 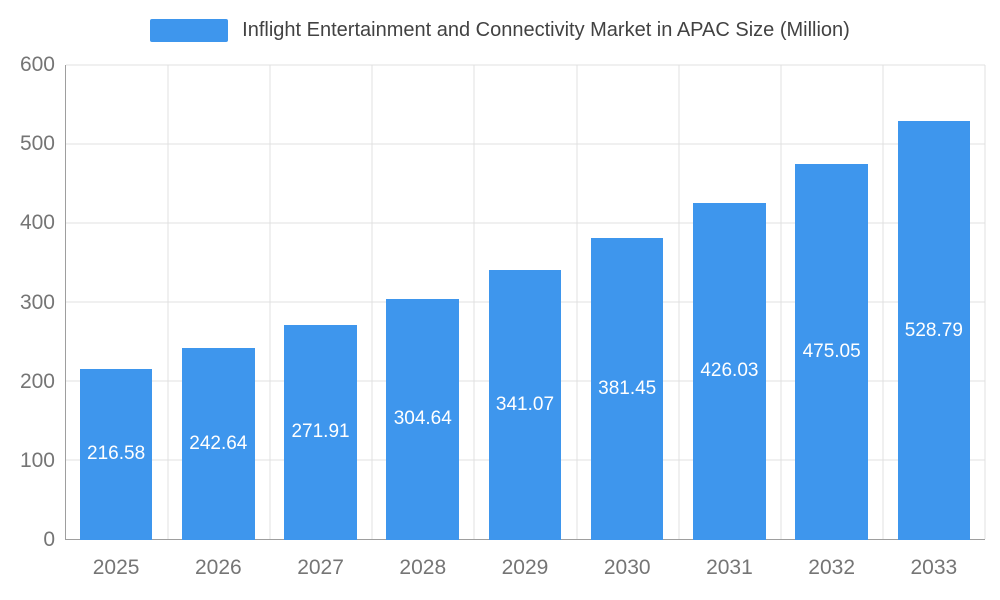 What do you see at coordinates (37, 460) in the screenshot?
I see `y-tick-label: 100` at bounding box center [37, 460].